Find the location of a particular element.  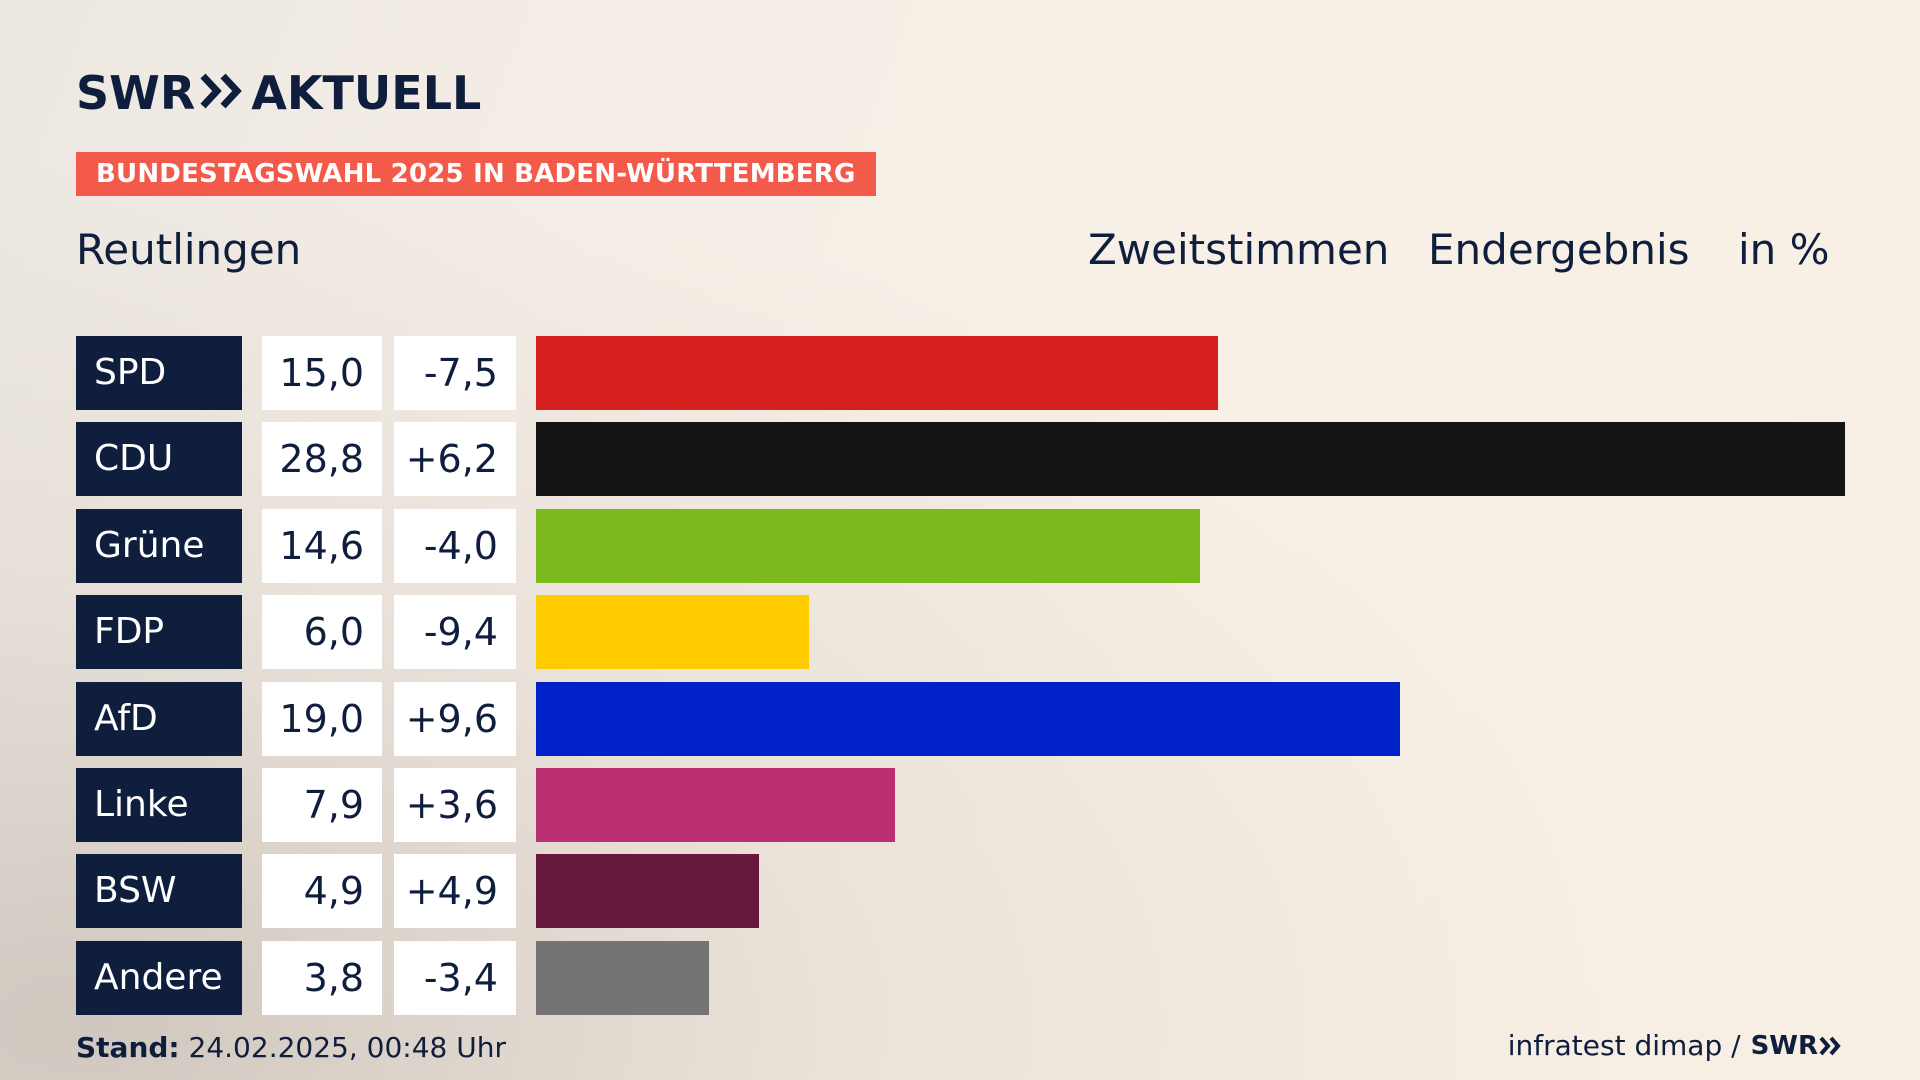

vote-share-label: 3,8 is located at coordinates (322, 978).